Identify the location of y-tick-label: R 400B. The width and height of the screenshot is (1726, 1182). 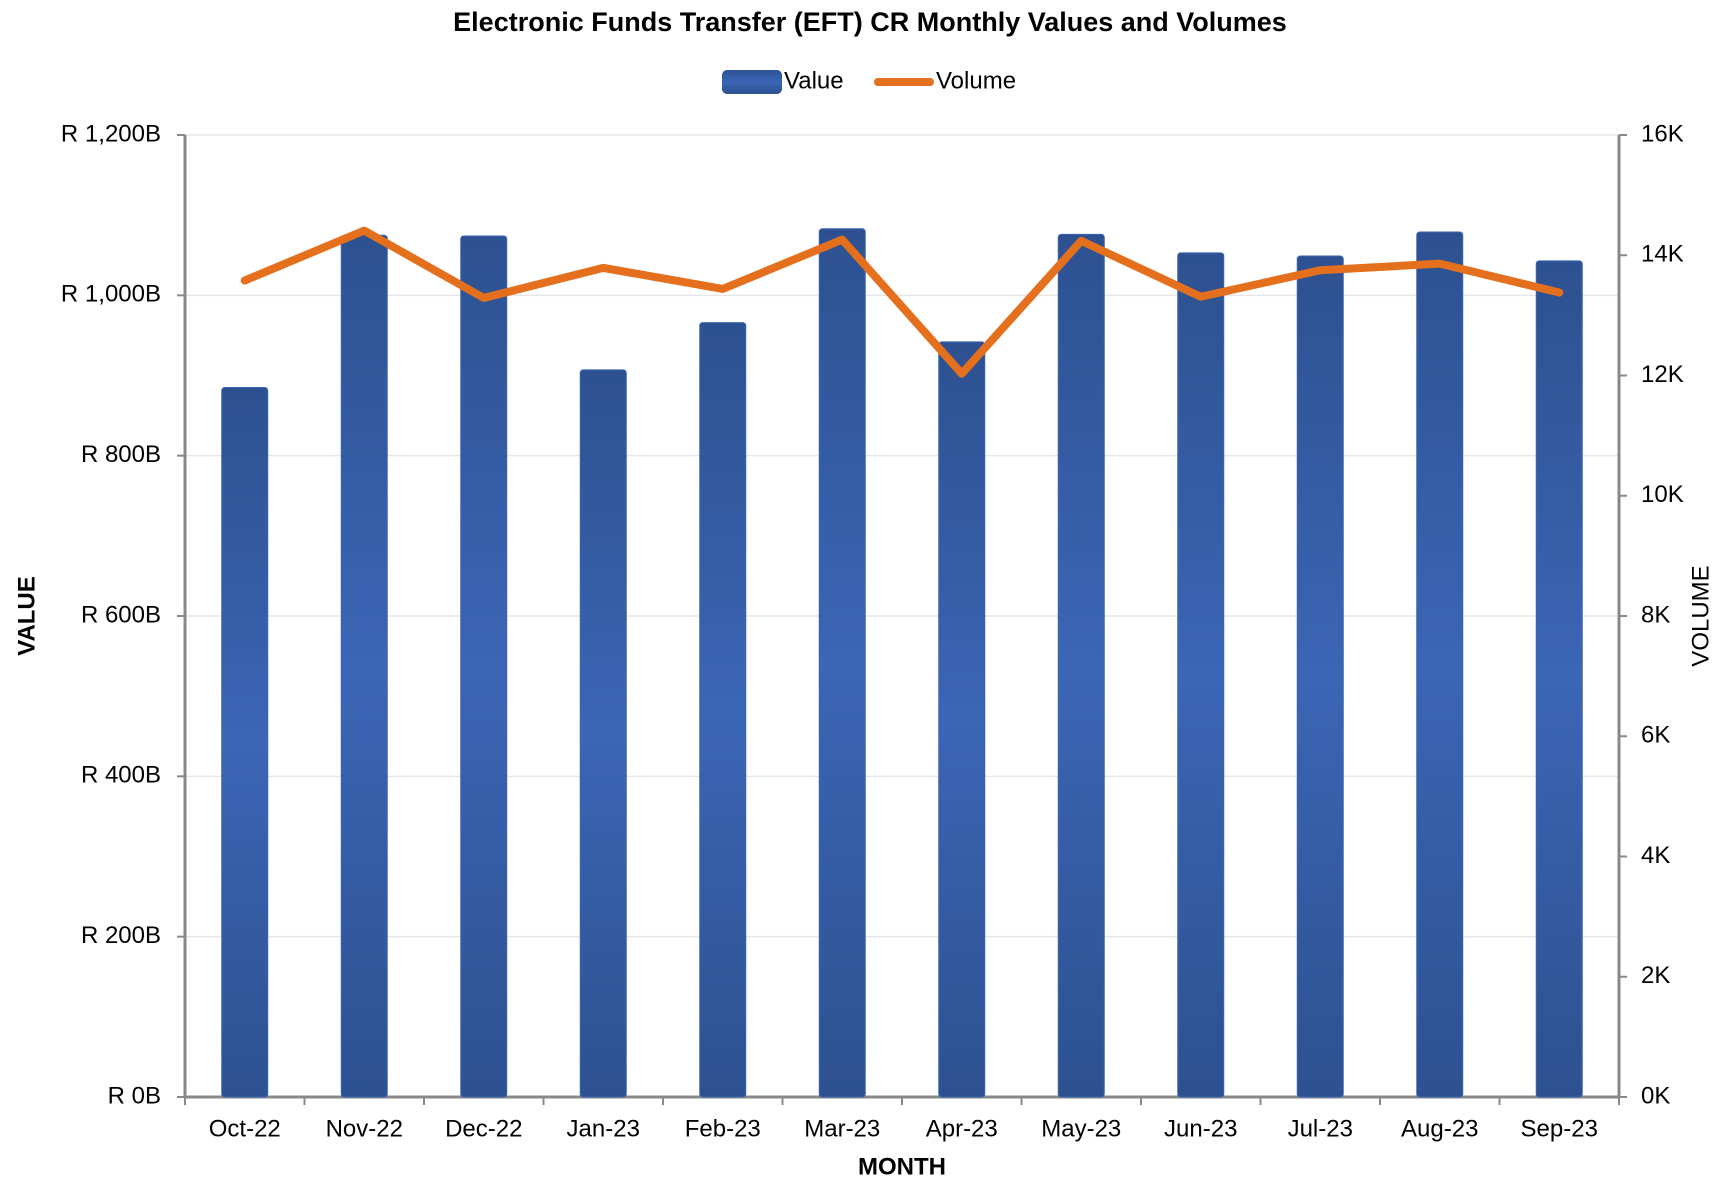
(121, 775).